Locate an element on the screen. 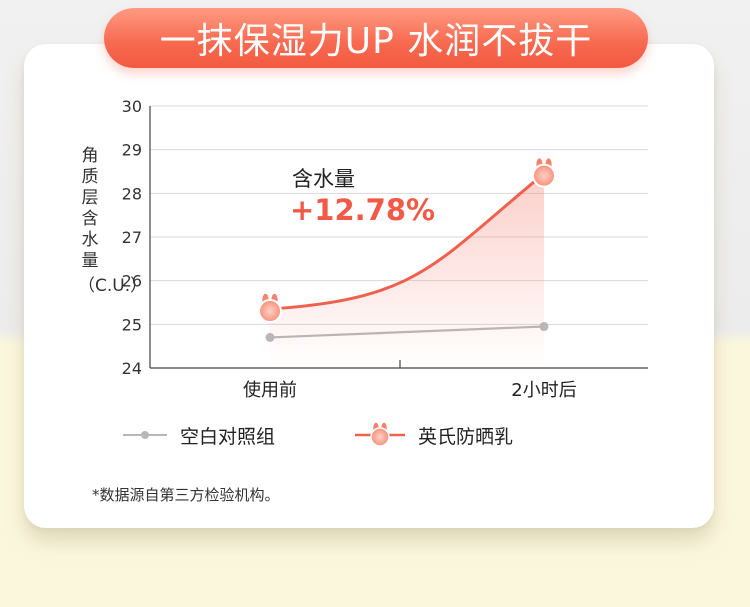 This screenshot has height=607, width=750. legend-item-control: 空白对照组 is located at coordinates (198, 435).